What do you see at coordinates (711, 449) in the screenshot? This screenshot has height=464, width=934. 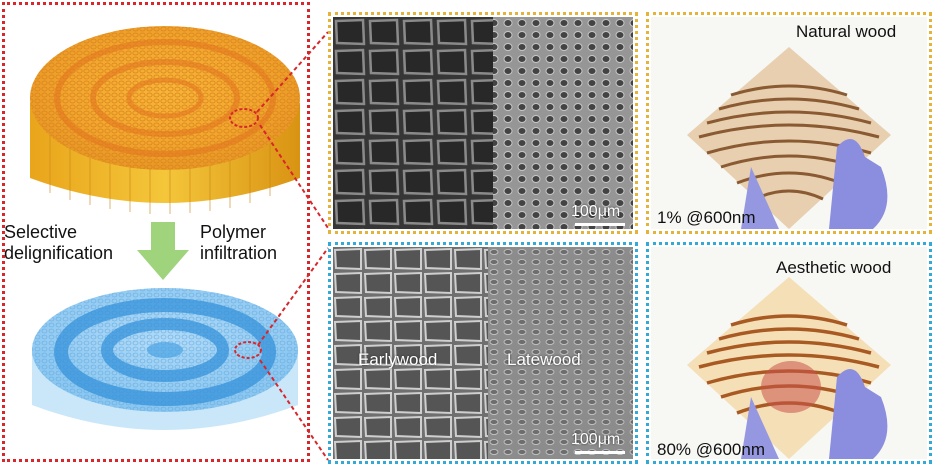 I see `aesthetic-wood-transmittance: 80% @600nm` at bounding box center [711, 449].